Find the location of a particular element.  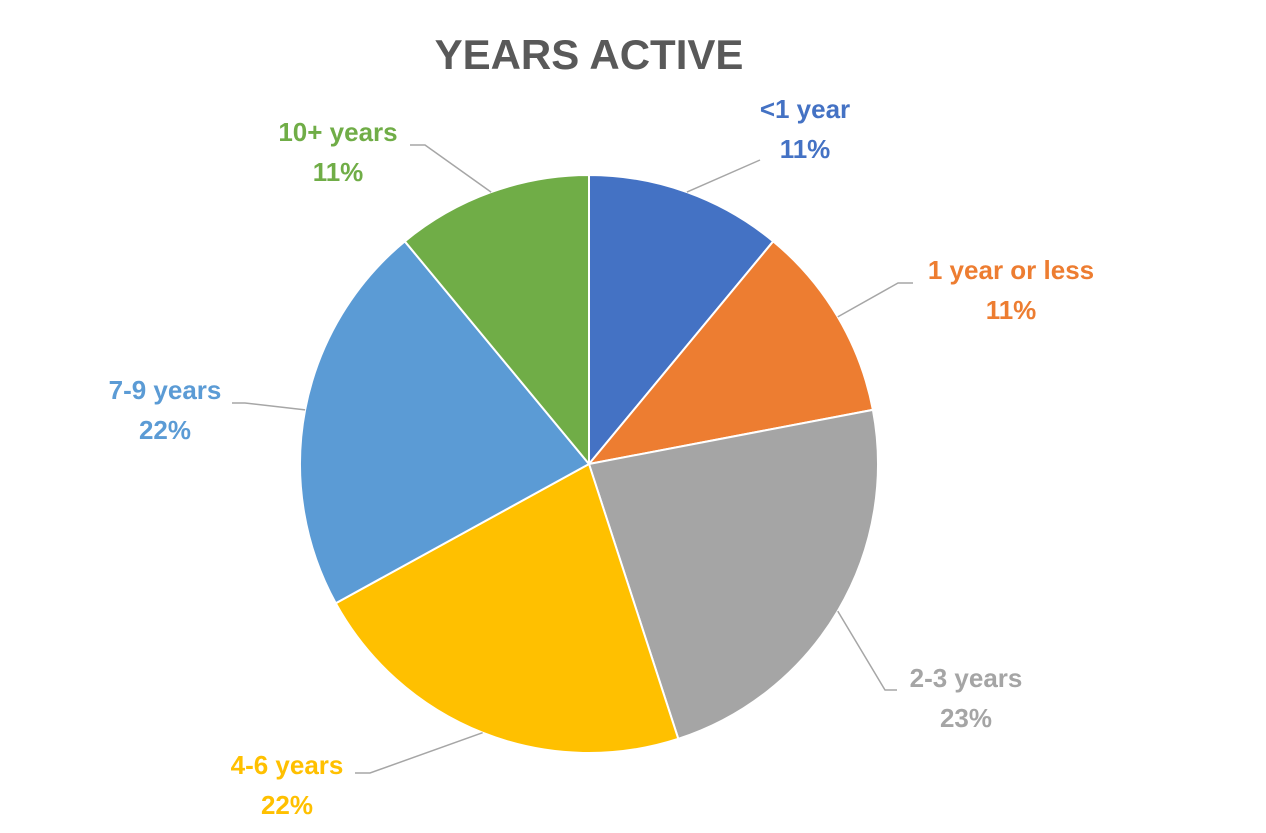

category-label: 7-9 years is located at coordinates (165, 390).